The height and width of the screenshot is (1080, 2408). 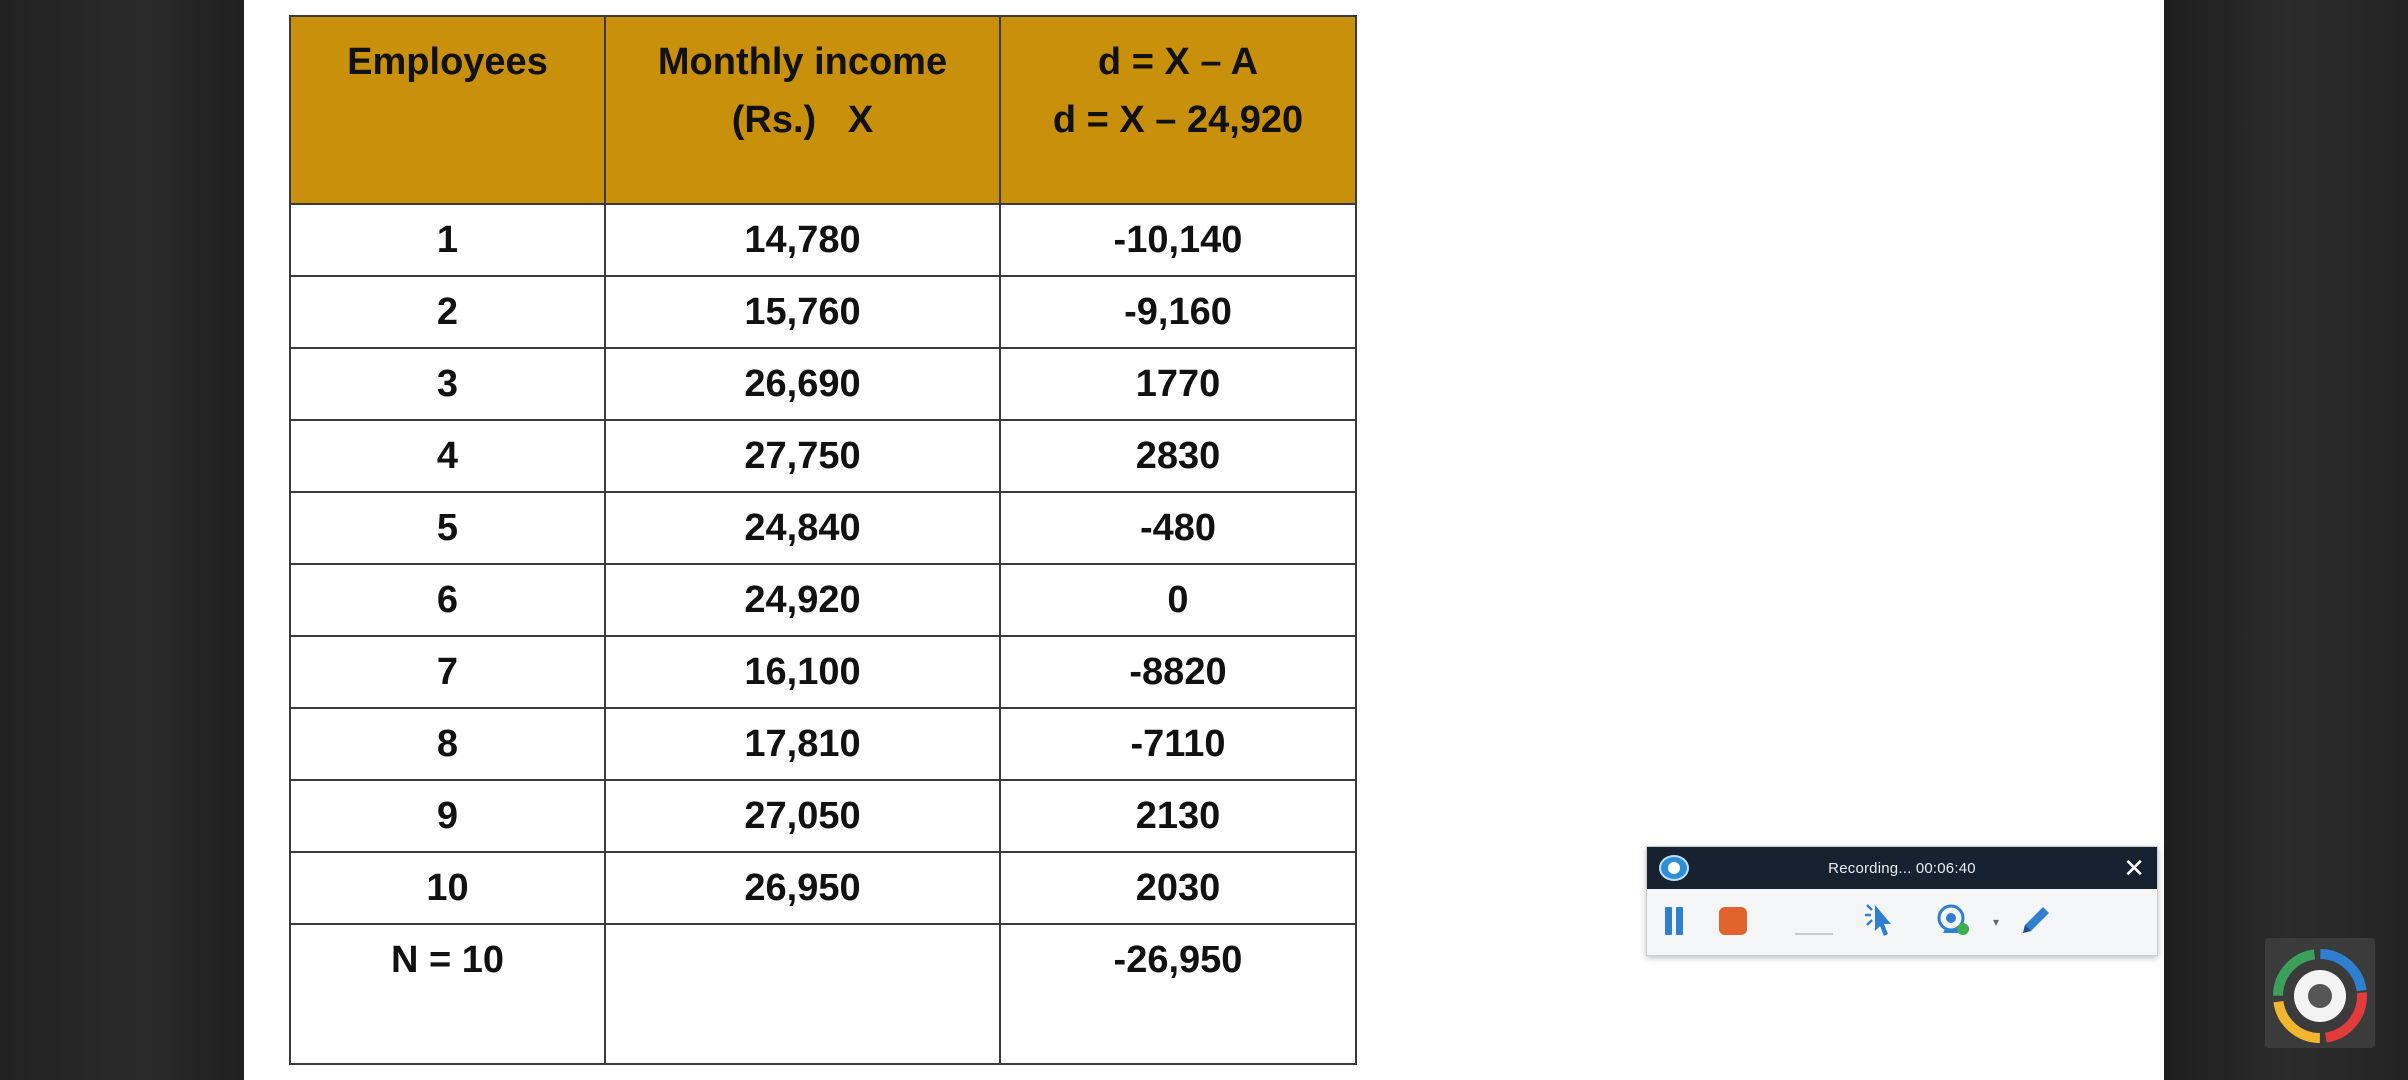 I want to click on cell-employee: 4, so click(x=447, y=456).